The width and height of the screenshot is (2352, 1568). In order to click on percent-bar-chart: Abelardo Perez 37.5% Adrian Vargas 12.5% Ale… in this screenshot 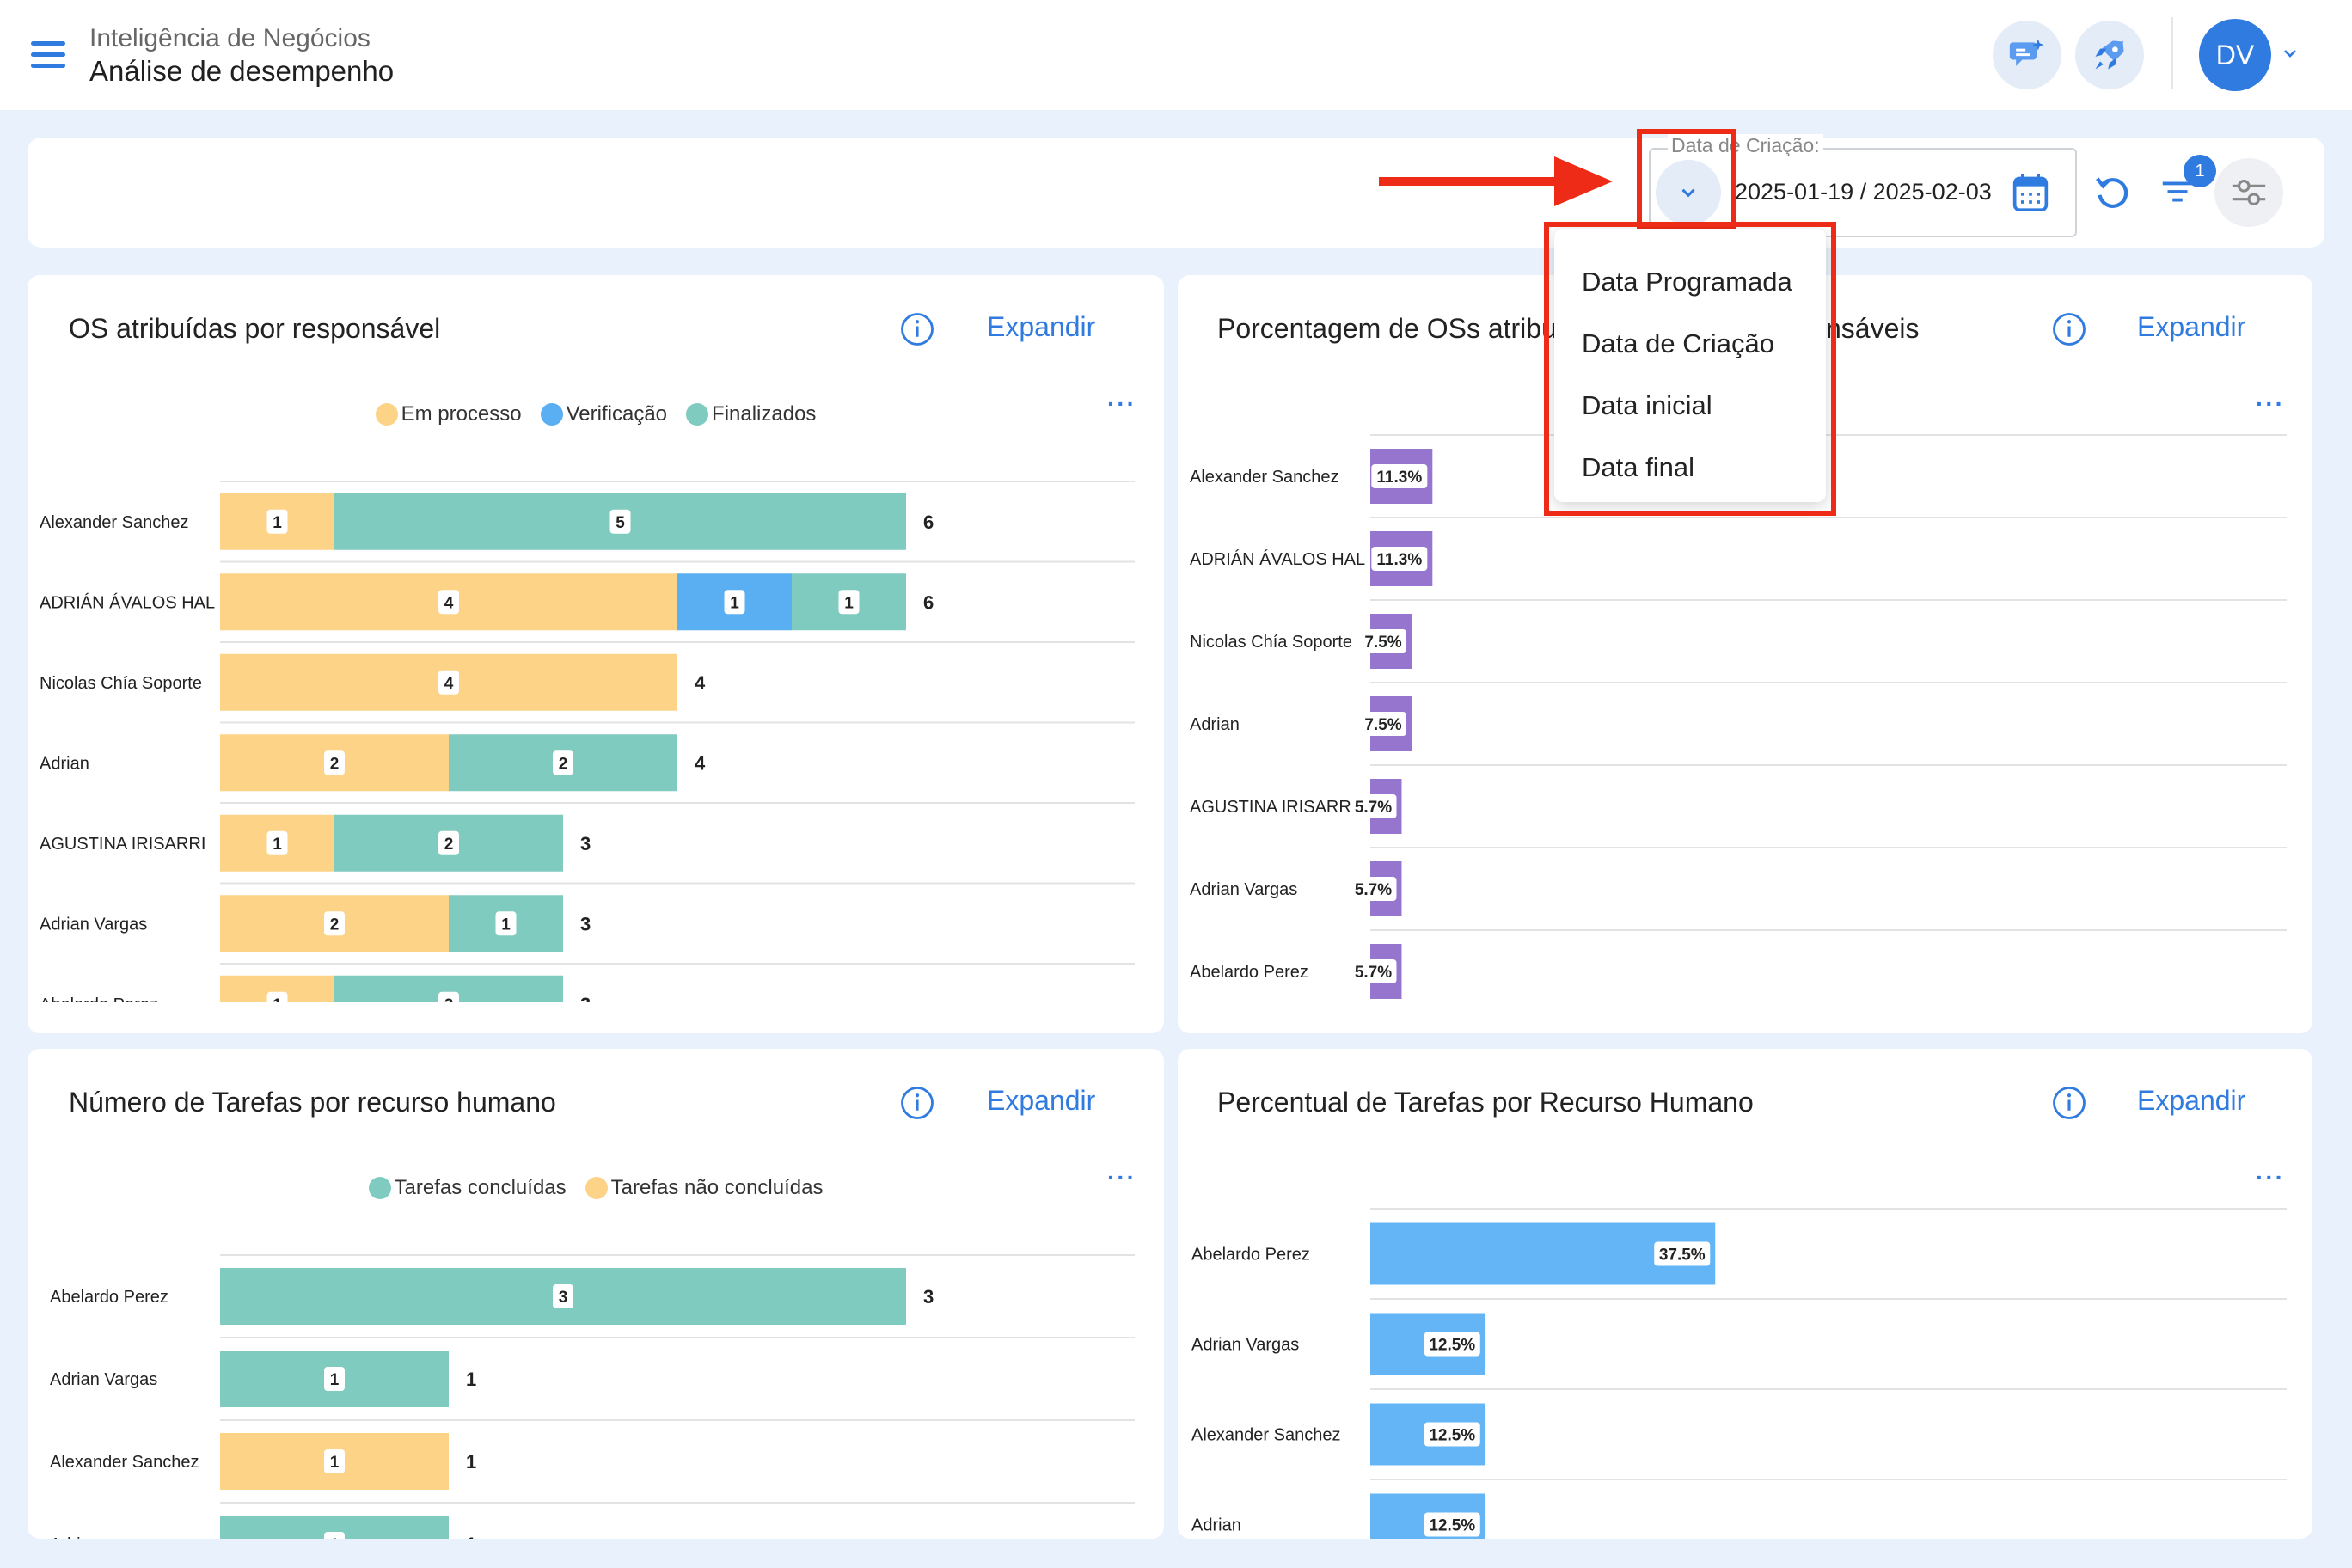, I will do `click(1739, 1373)`.